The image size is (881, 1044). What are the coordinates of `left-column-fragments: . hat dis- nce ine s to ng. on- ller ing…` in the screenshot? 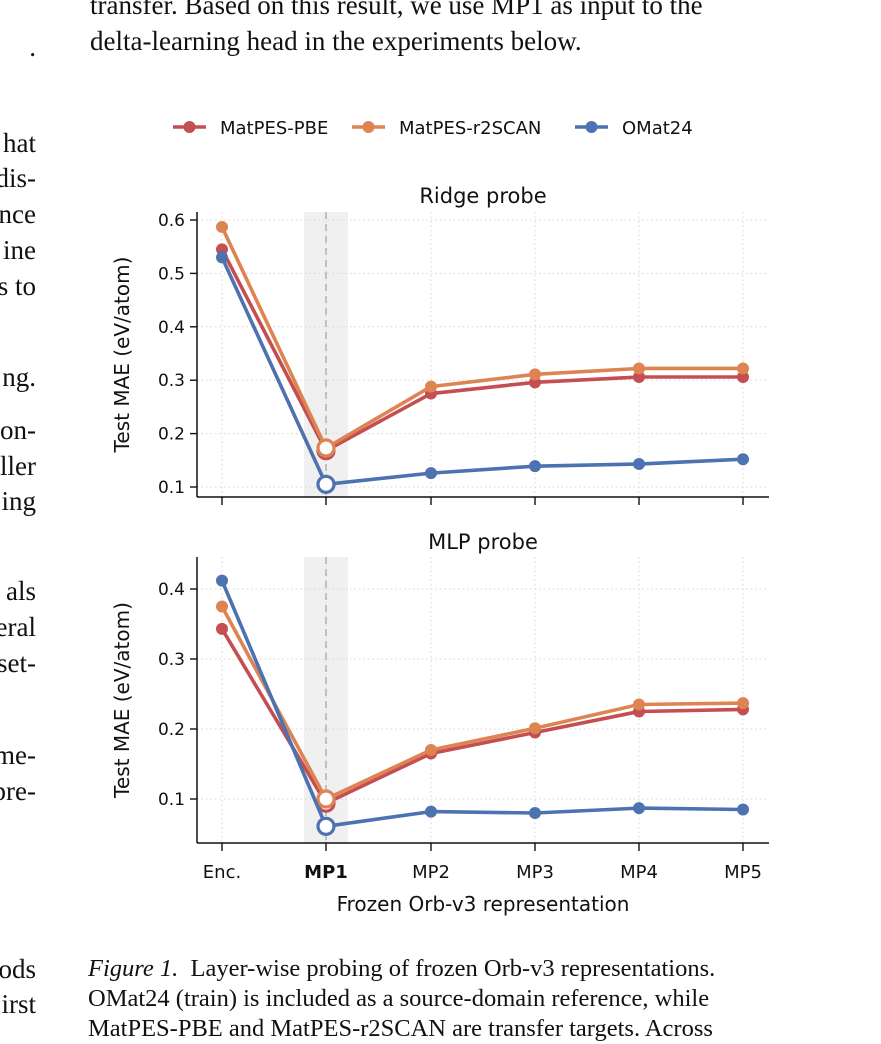 It's located at (20, 513).